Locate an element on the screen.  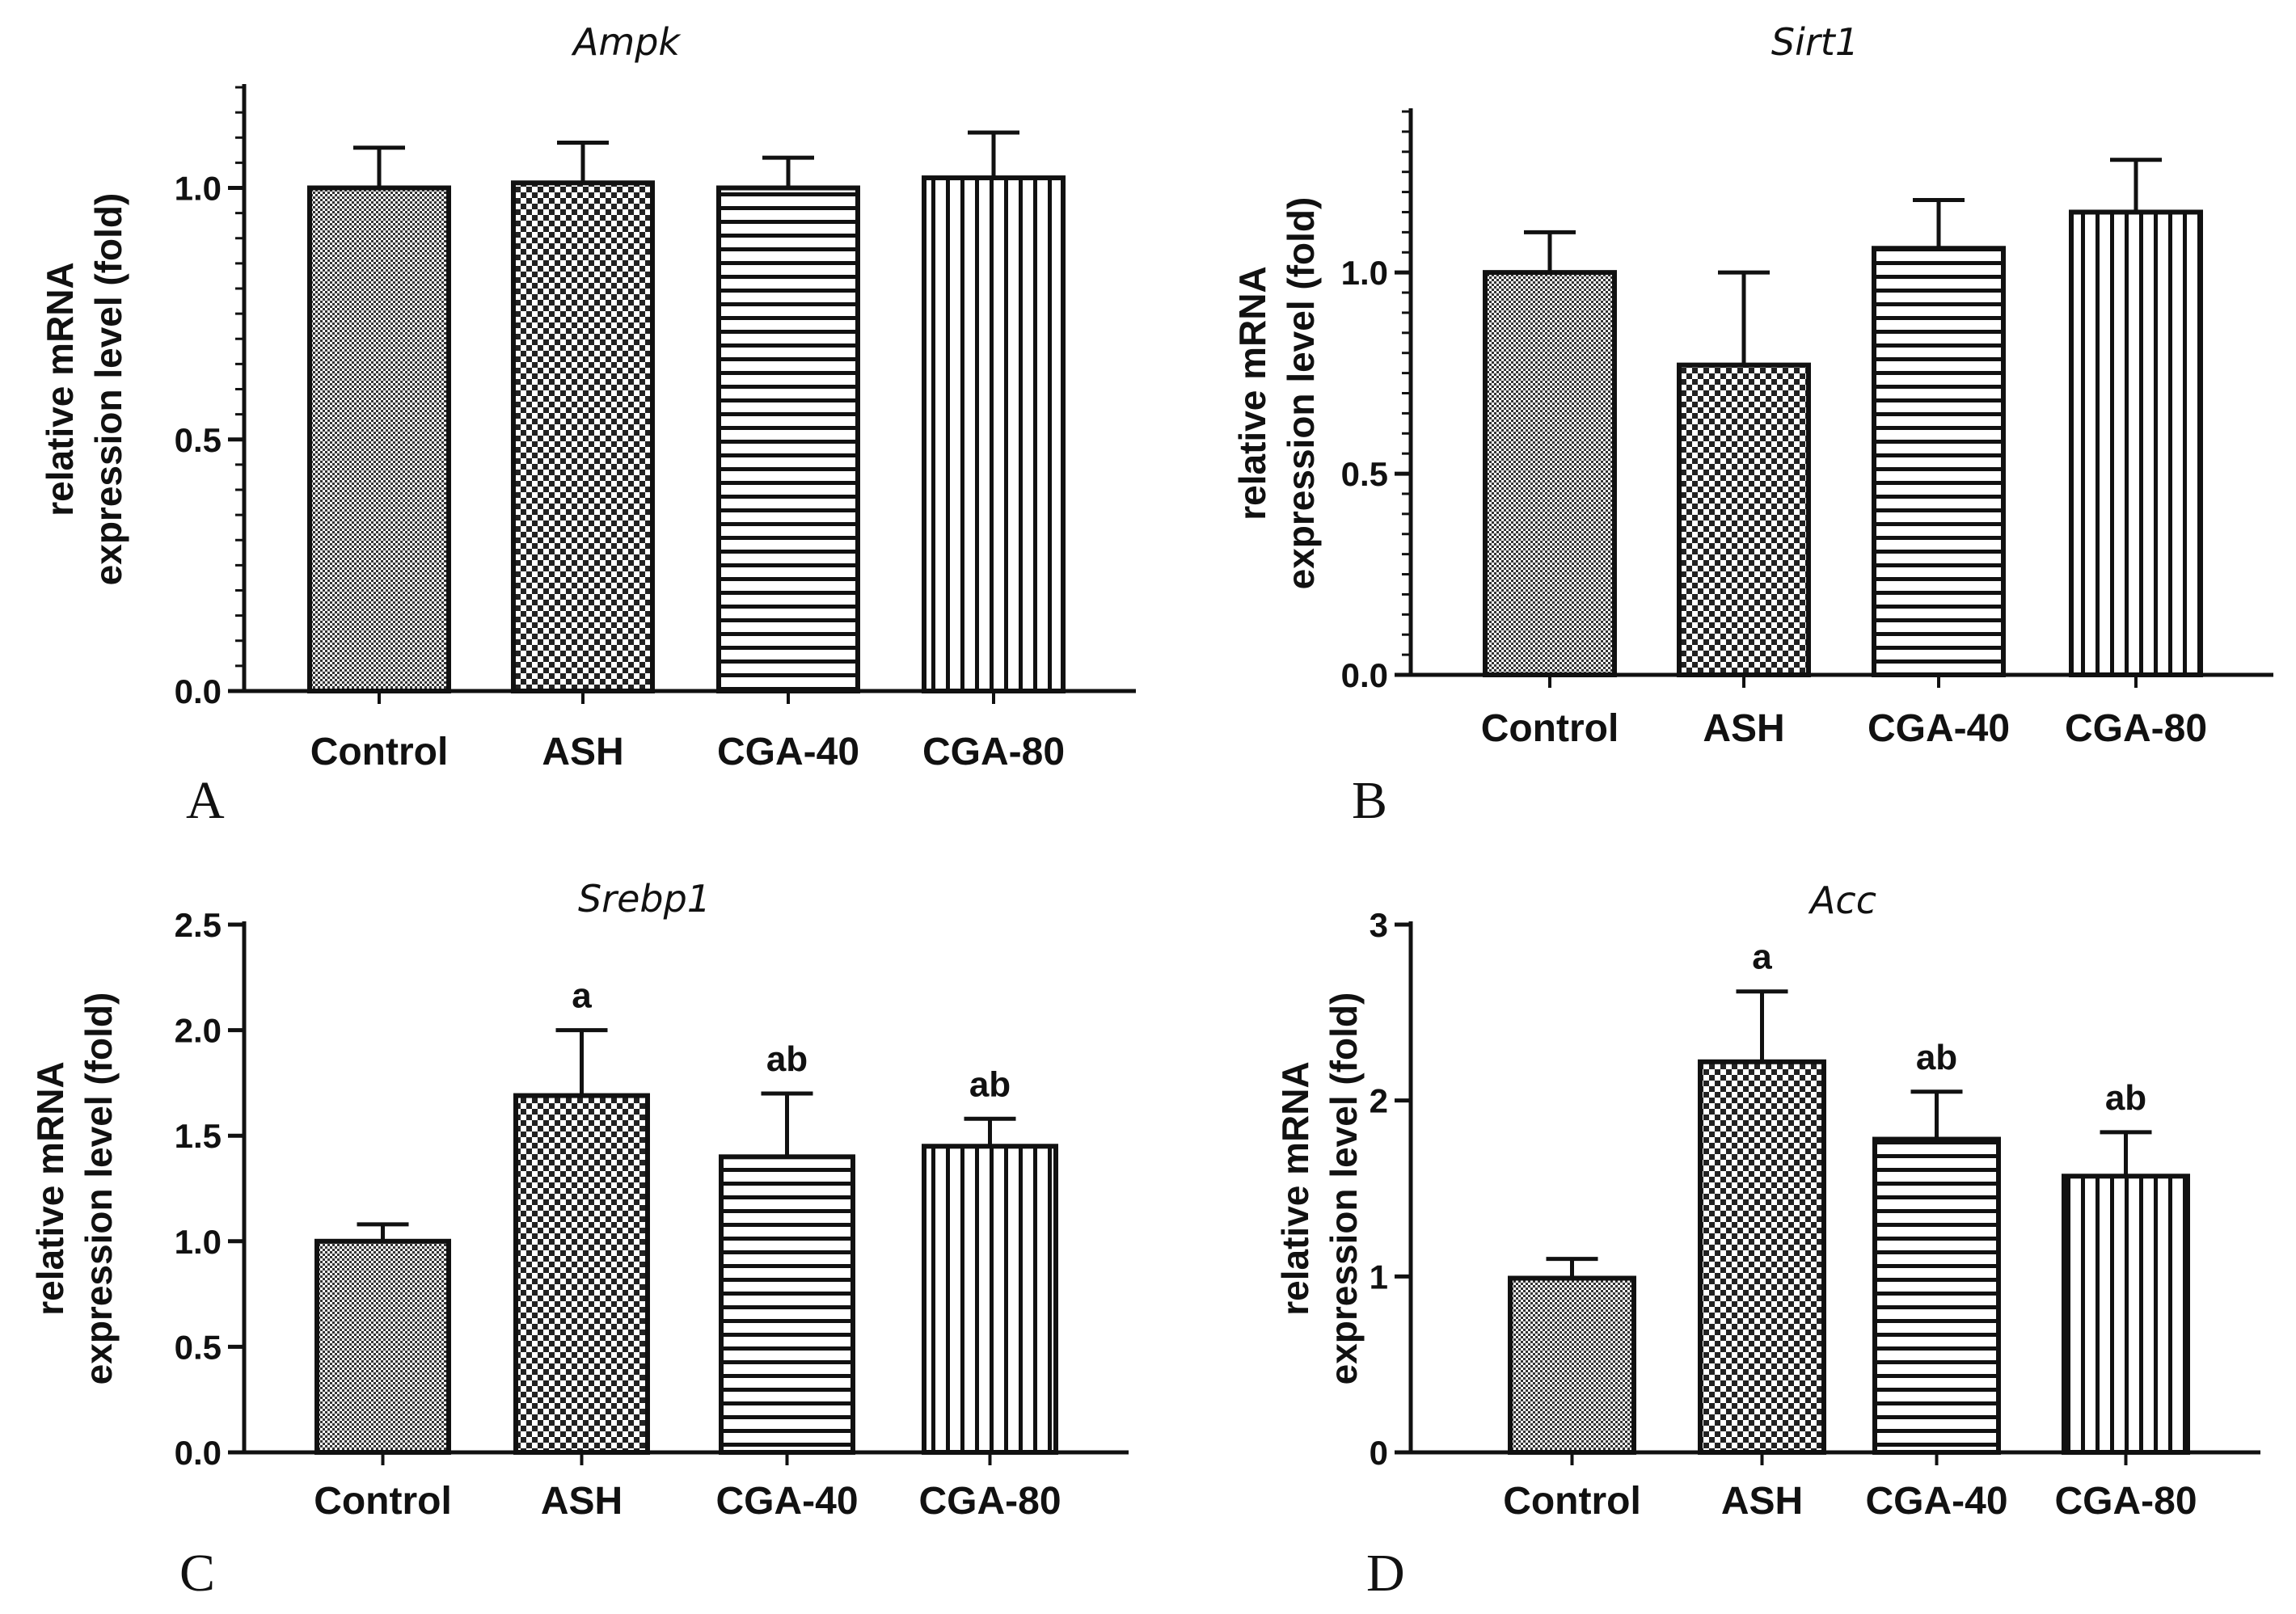
panel-c-title: Srebp1 is located at coordinates (644, 899).